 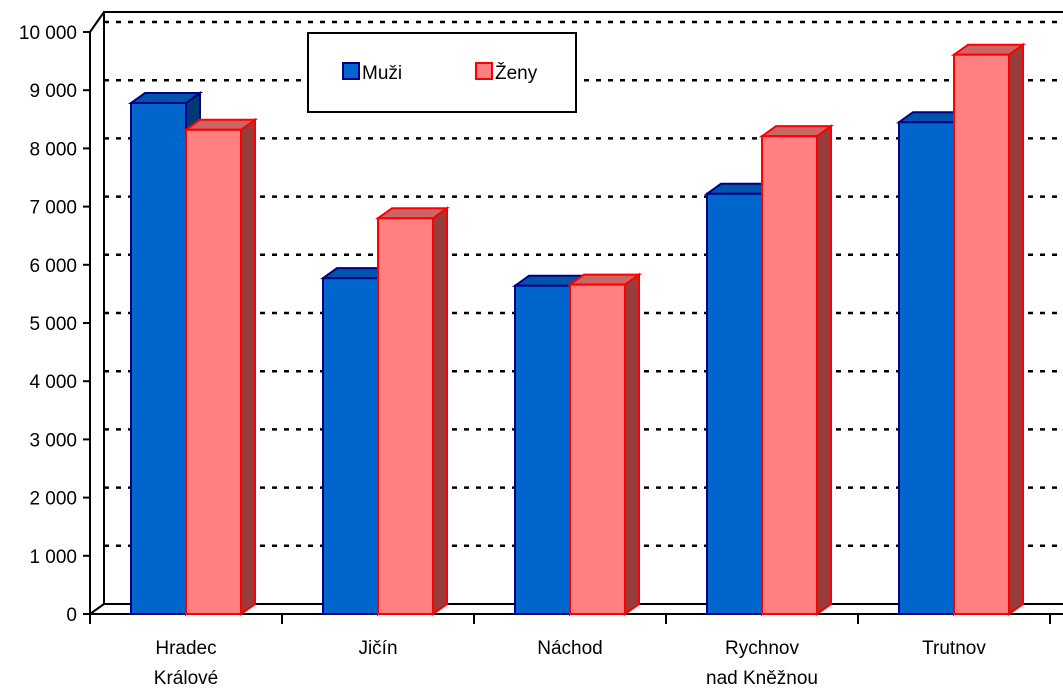 What do you see at coordinates (186, 663) in the screenshot?
I see `x-category-label: Hradec Králové` at bounding box center [186, 663].